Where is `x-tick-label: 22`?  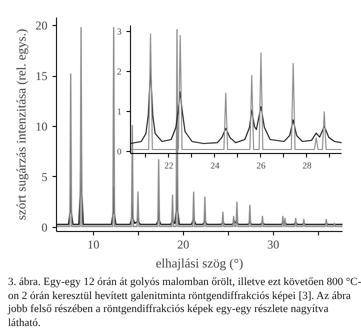
x-tick-label: 22 is located at coordinates (169, 165).